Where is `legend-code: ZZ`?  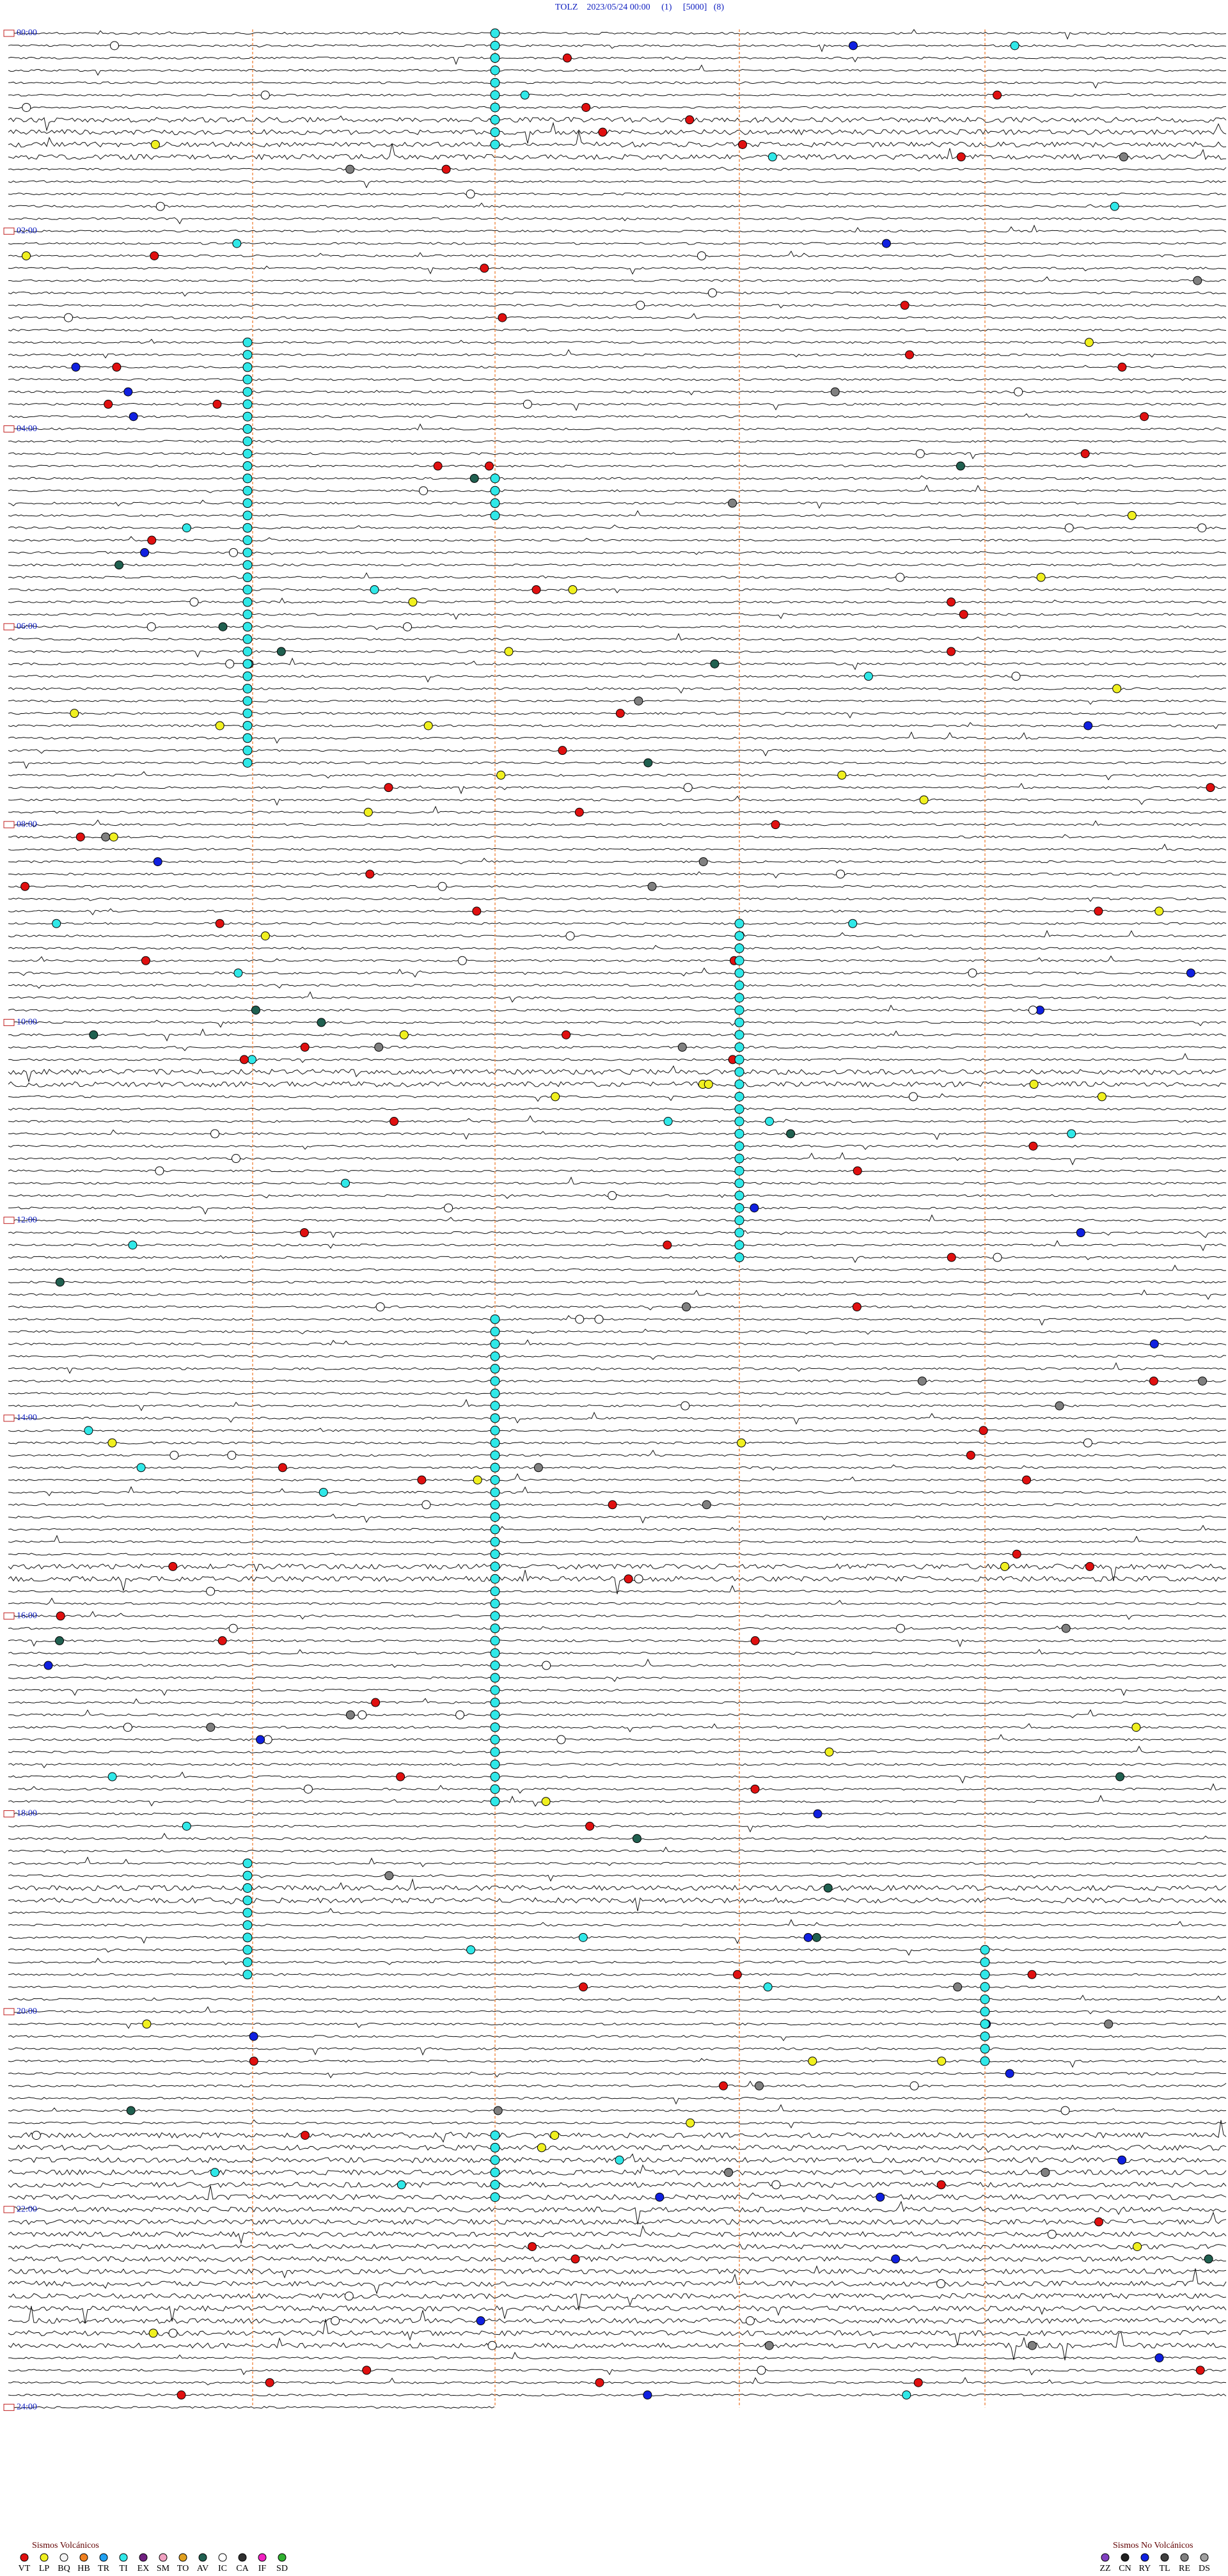 legend-code: ZZ is located at coordinates (1104, 2568).